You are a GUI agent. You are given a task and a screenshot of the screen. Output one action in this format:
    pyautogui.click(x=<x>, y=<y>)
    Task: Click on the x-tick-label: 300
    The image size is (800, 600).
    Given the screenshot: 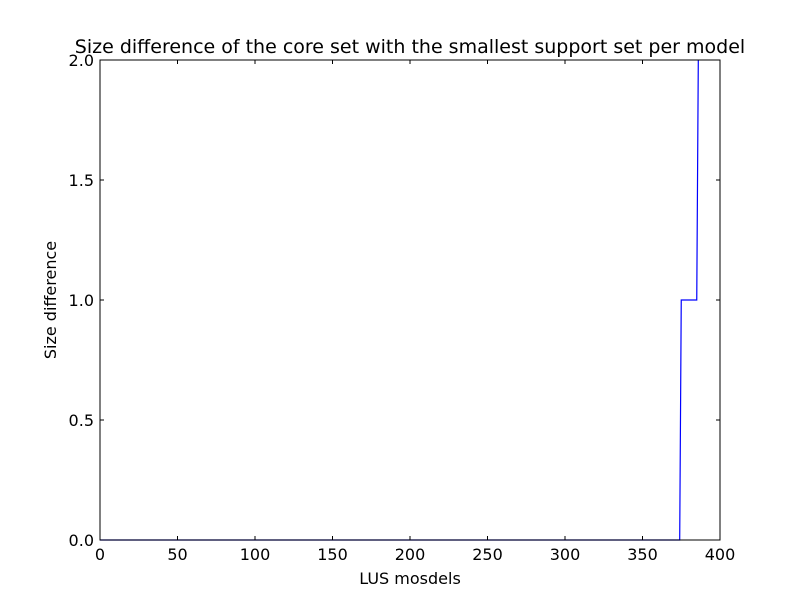 What is the action you would take?
    pyautogui.click(x=565, y=554)
    